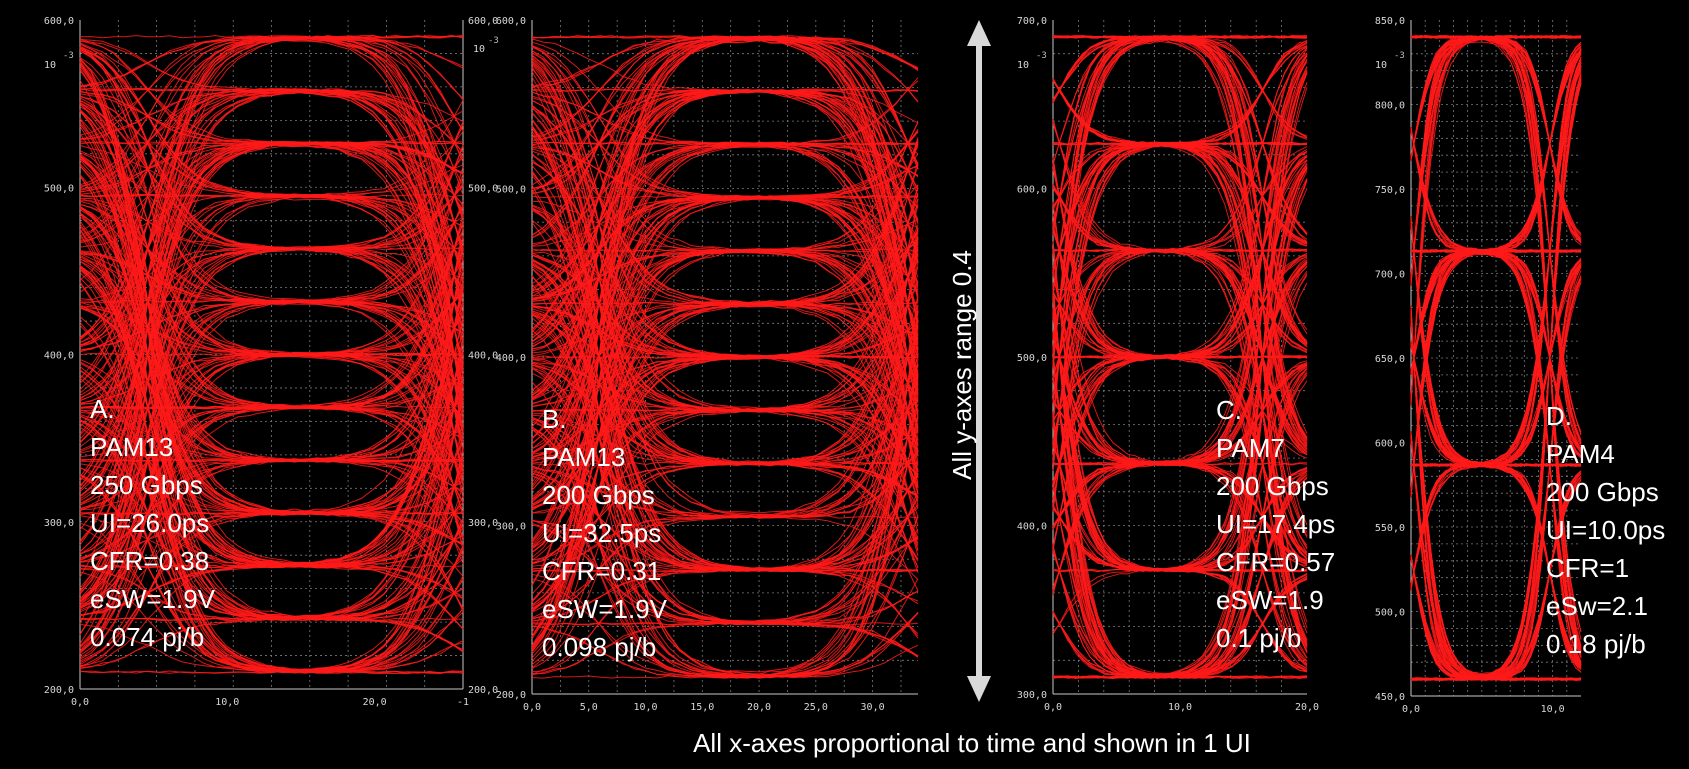 Image resolution: width=1689 pixels, height=769 pixels. Describe the element at coordinates (1275, 562) in the screenshot. I see `annotation-line-c: CFR=0.57` at that location.